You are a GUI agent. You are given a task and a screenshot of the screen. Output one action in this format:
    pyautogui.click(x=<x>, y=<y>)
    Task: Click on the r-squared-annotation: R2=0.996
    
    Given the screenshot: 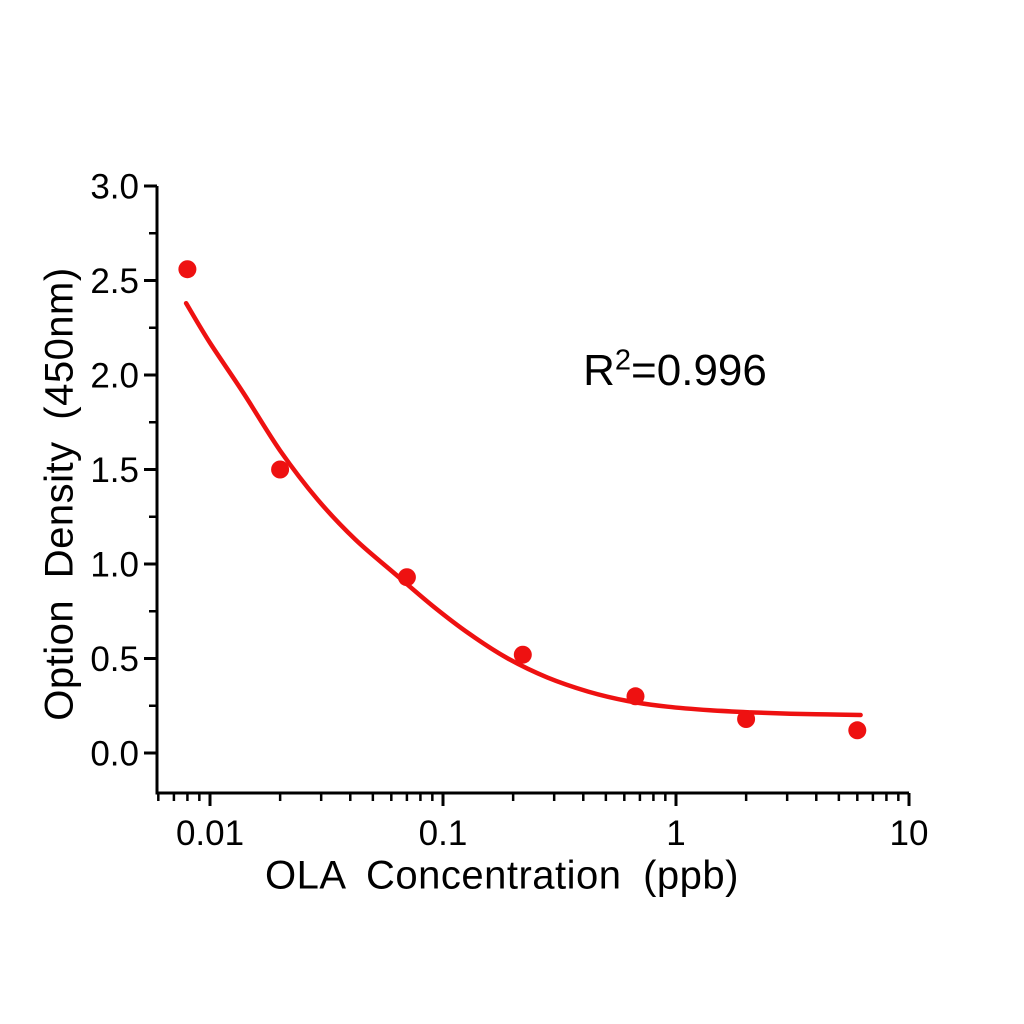 What is the action you would take?
    pyautogui.click(x=675, y=371)
    